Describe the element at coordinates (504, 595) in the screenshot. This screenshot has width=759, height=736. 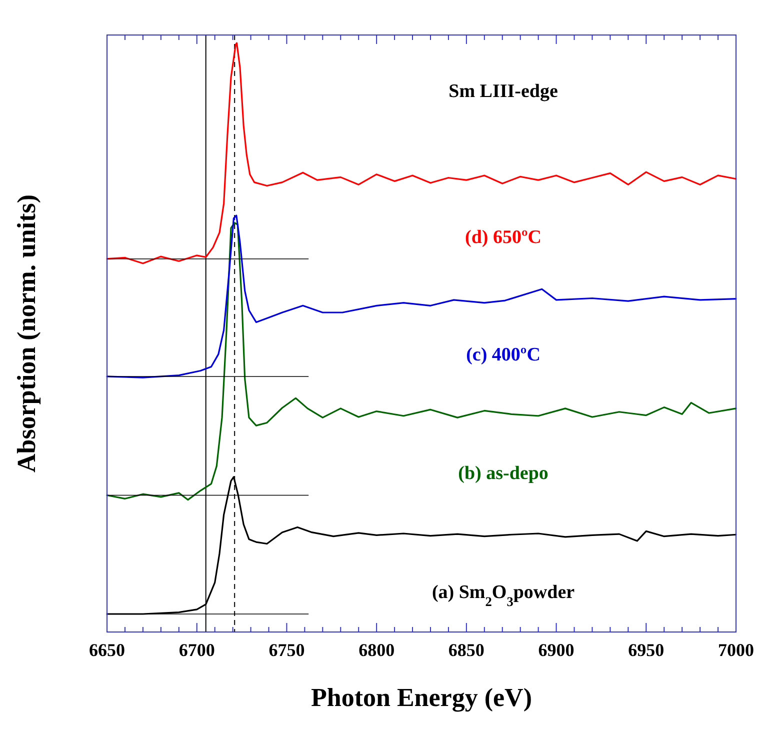
I see `text: (a) Sm$_{2}$O$_{3}$powder` at that location.